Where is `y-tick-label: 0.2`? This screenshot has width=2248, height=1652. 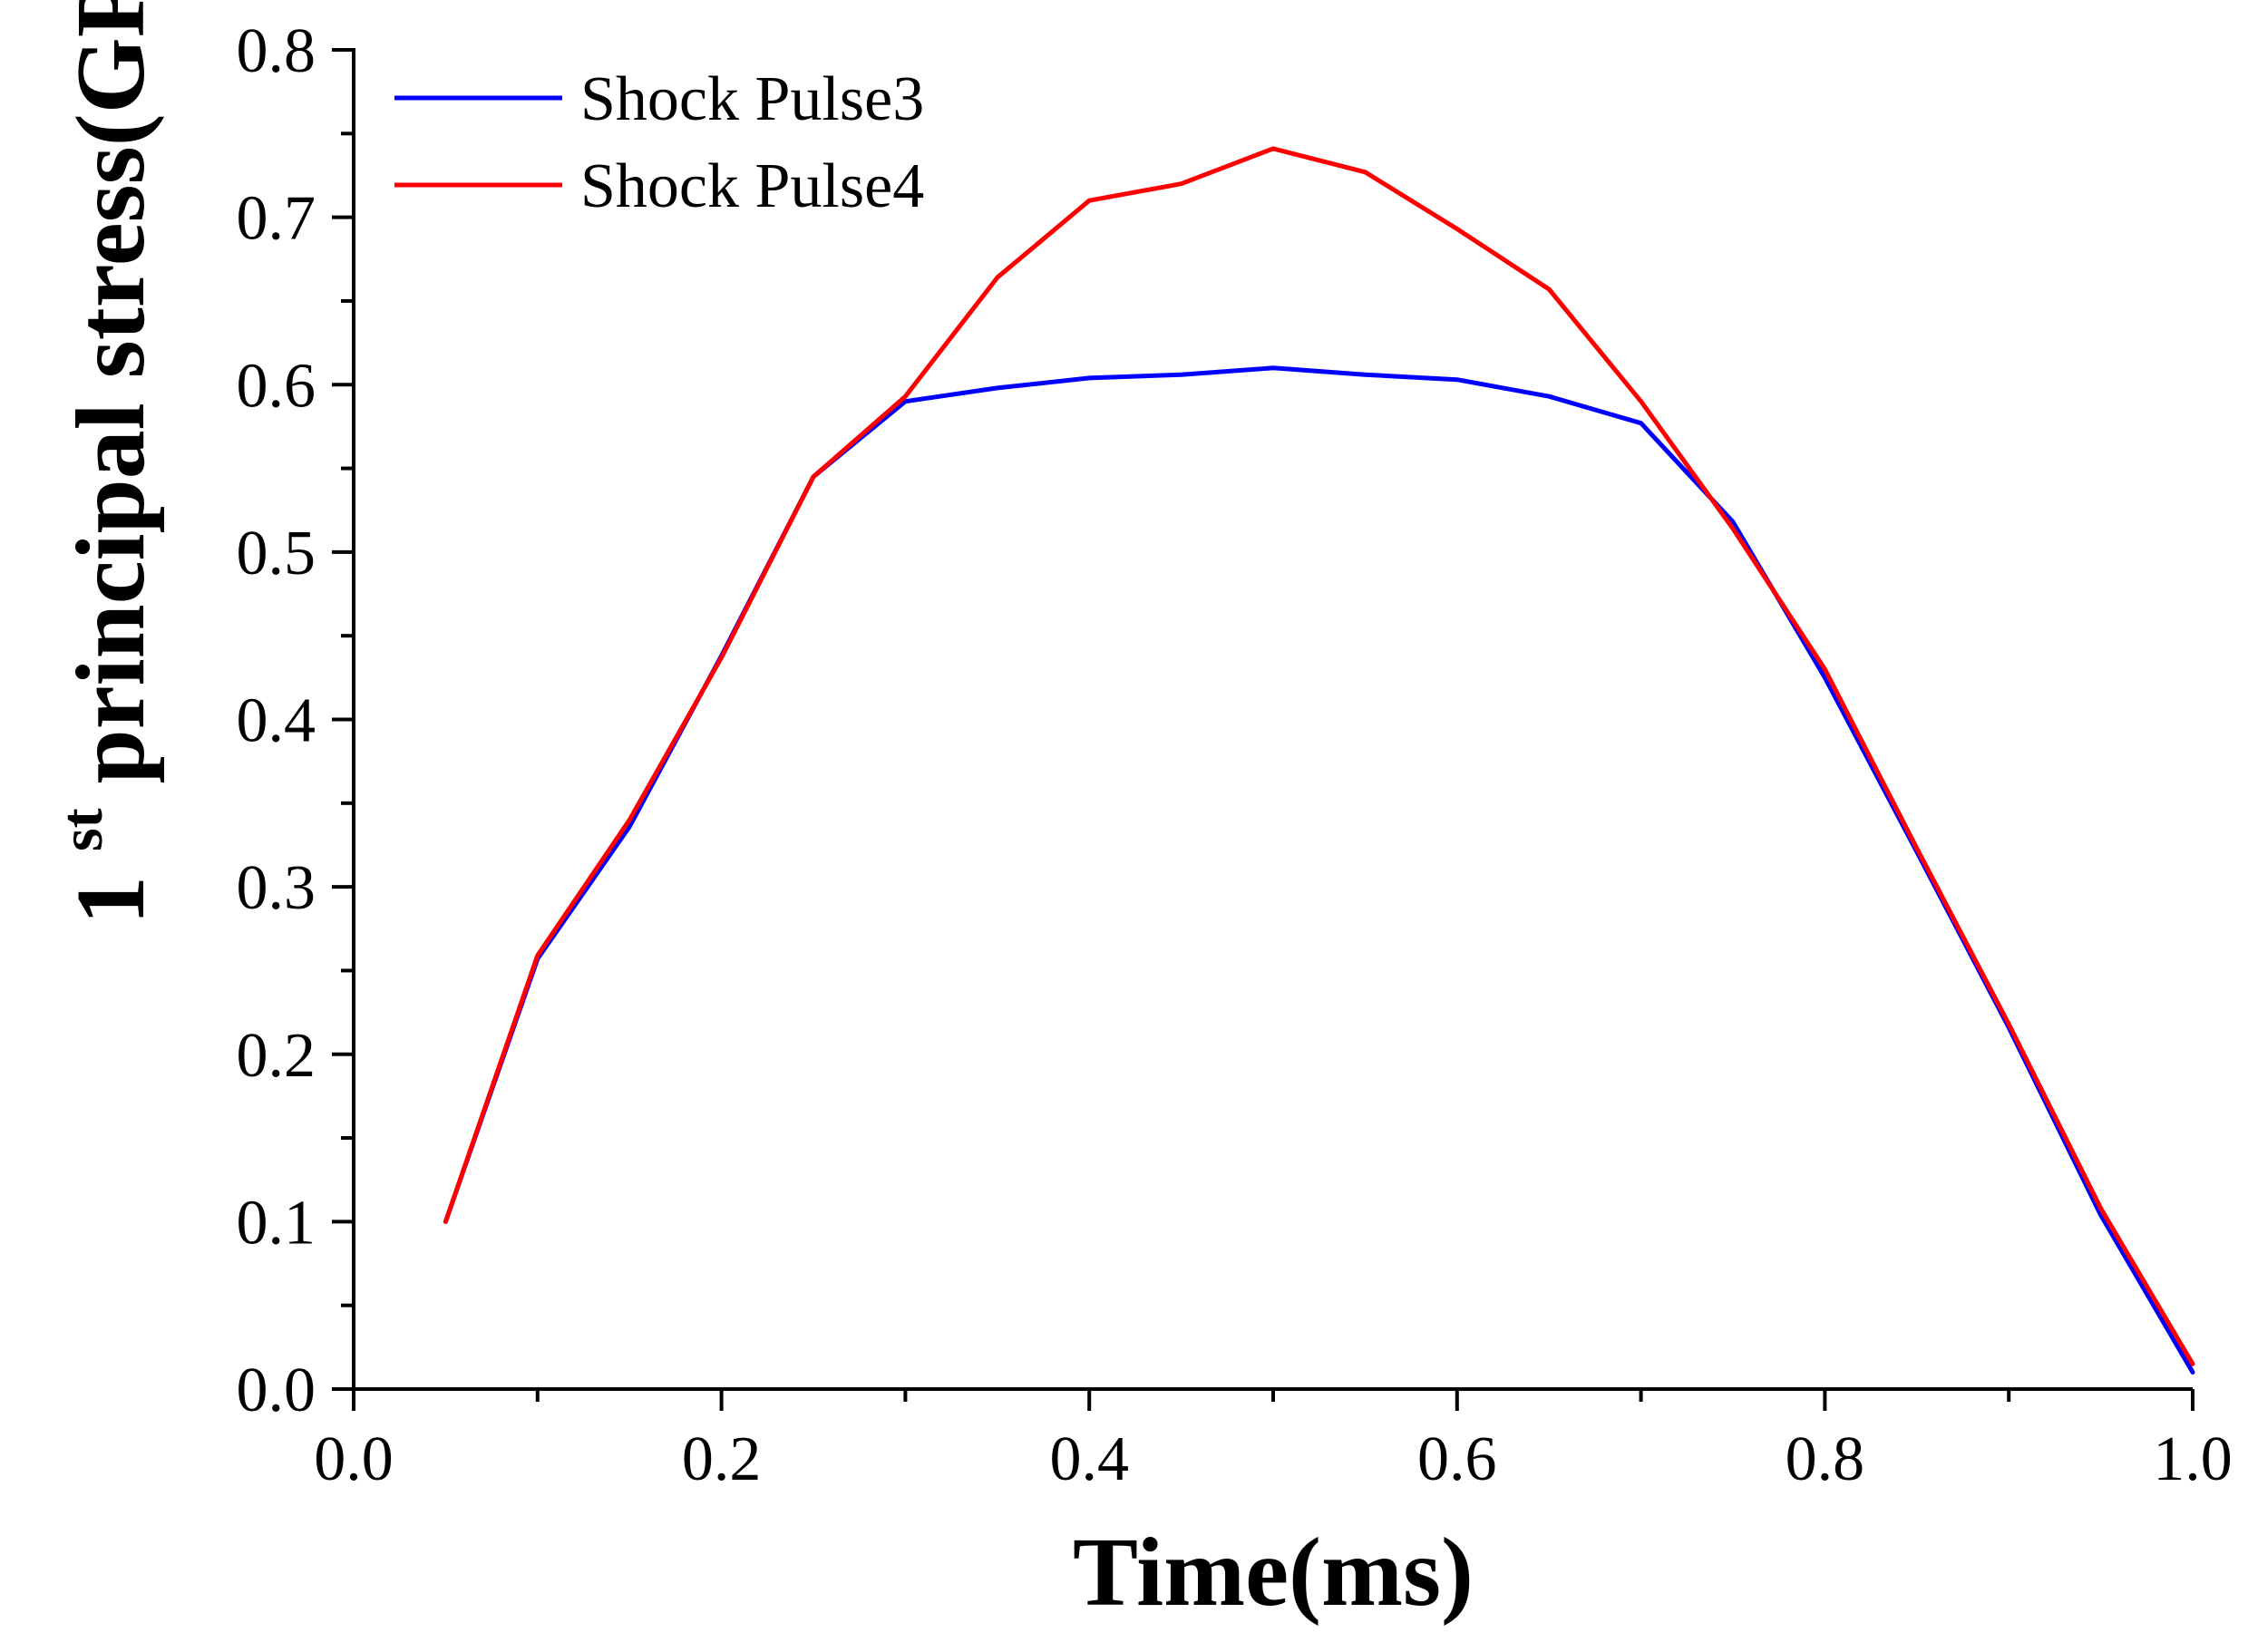 y-tick-label: 0.2 is located at coordinates (276, 1056).